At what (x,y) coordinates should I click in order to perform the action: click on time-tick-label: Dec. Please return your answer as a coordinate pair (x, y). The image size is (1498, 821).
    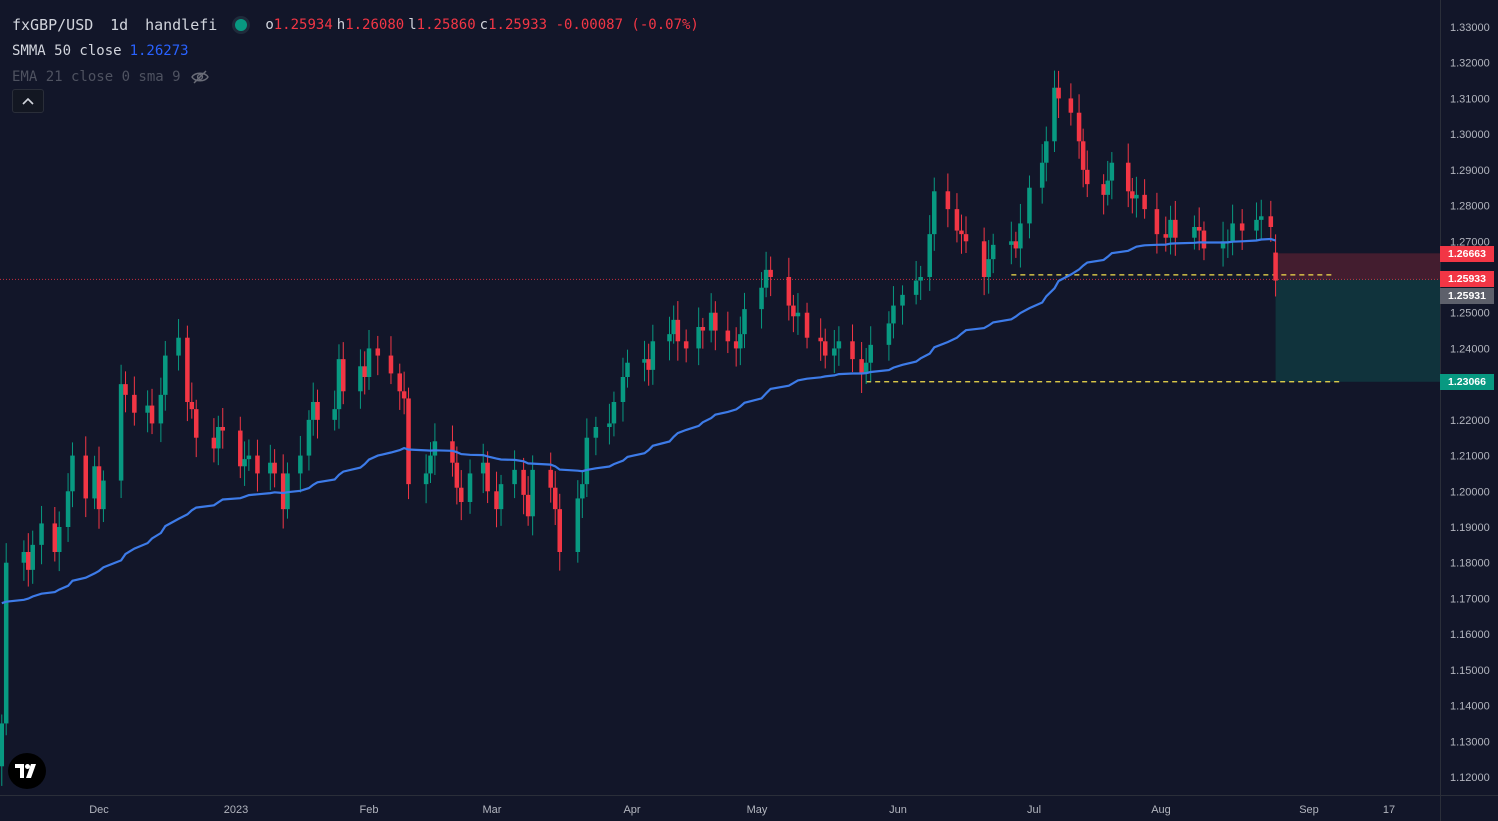
    Looking at the image, I should click on (99, 810).